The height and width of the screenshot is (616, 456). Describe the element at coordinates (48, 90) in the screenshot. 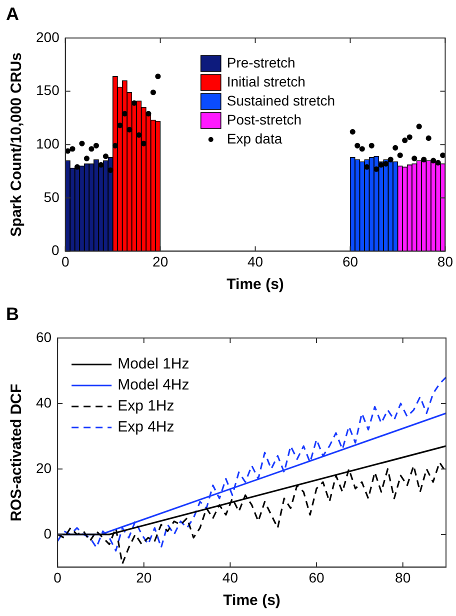

I see `y-tick-label: 150` at that location.